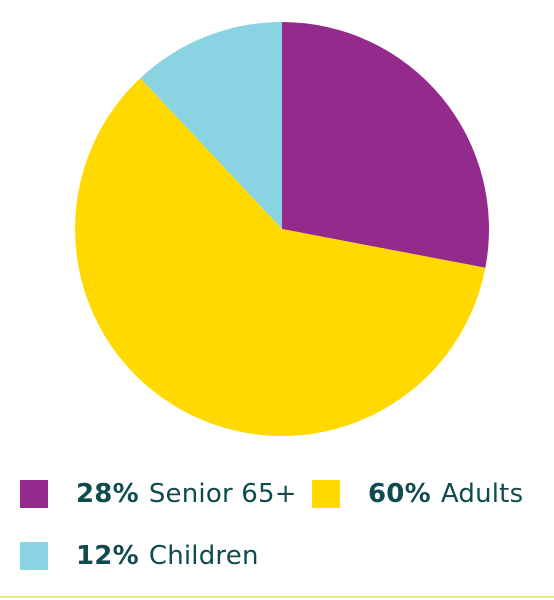 The height and width of the screenshot is (600, 554). I want to click on legend-pct-adults: 60%, so click(399, 494).